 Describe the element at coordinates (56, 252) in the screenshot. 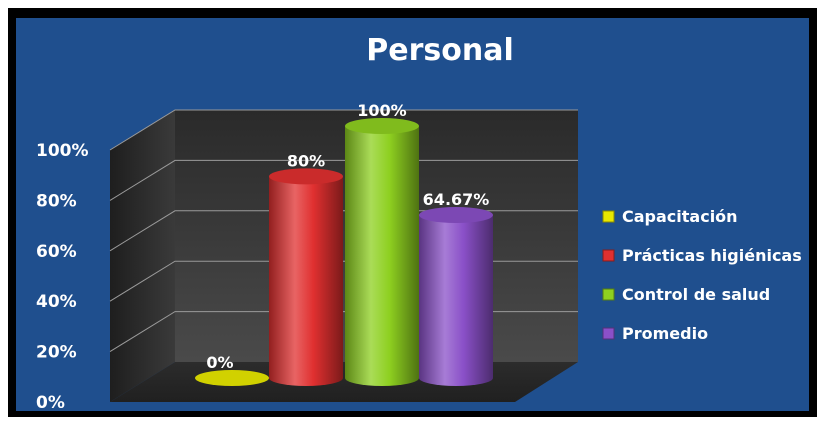

I see `y-tick-label: 60%` at that location.